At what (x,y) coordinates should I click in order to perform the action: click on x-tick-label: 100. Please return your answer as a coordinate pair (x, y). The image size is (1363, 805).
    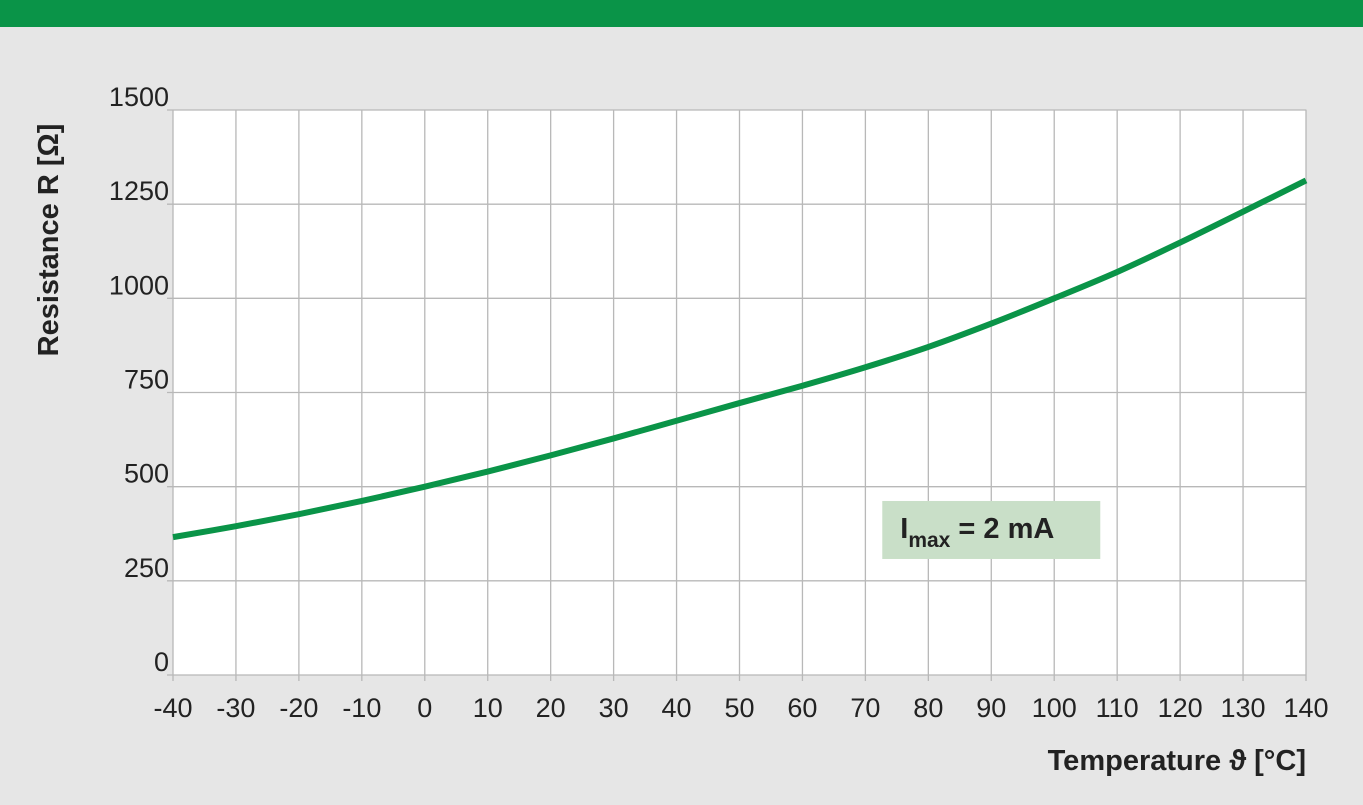
    Looking at the image, I should click on (1054, 708).